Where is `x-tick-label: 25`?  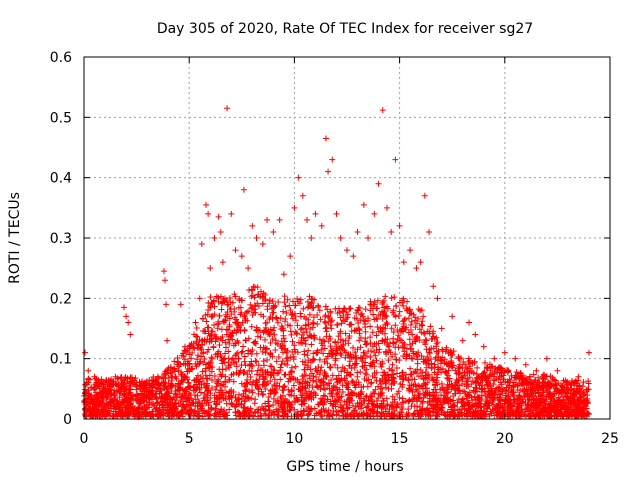
x-tick-label: 25 is located at coordinates (610, 439).